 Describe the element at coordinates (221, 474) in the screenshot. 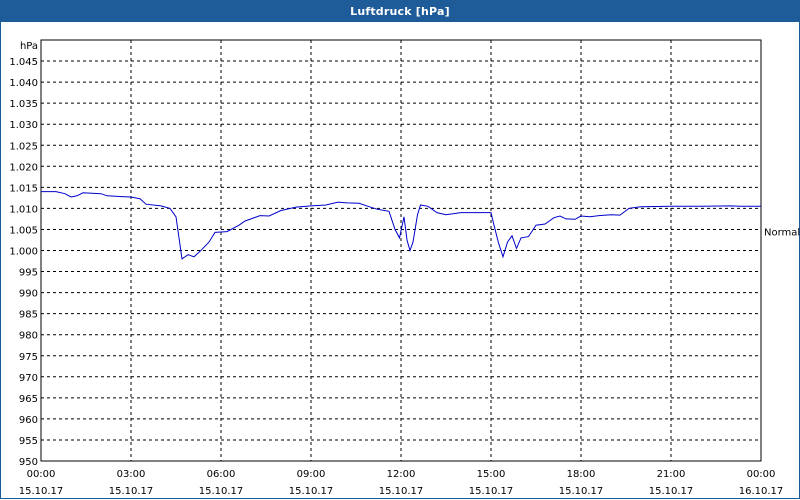

I see `x-tick-label-time: 06:00` at that location.